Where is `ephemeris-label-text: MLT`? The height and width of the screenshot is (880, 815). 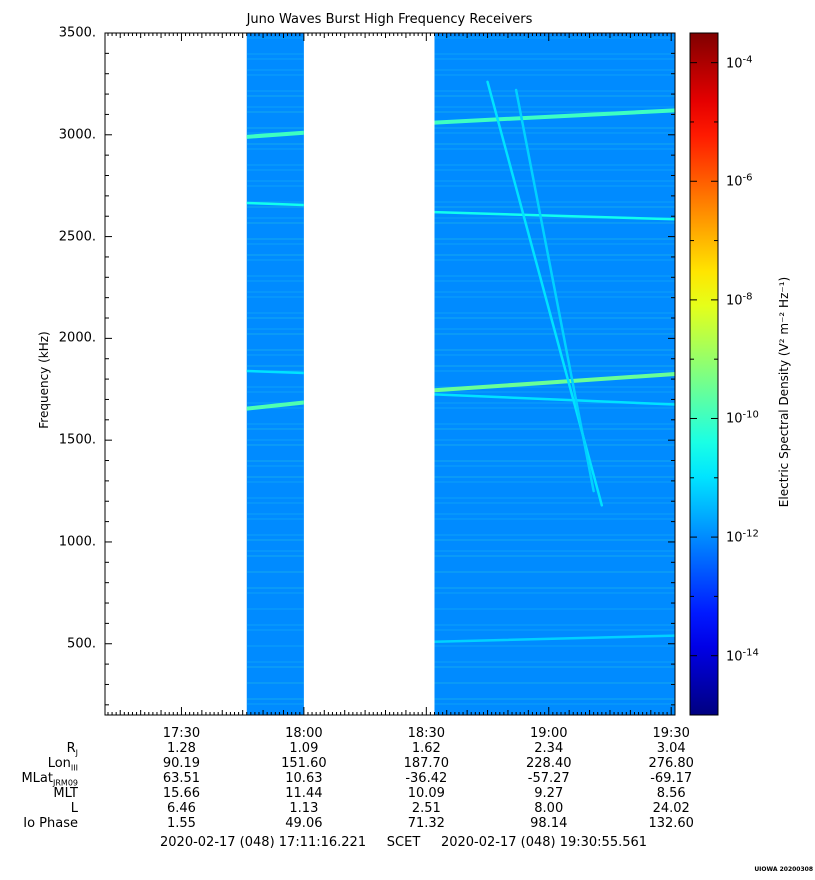 ephemeris-label-text: MLT is located at coordinates (65, 793).